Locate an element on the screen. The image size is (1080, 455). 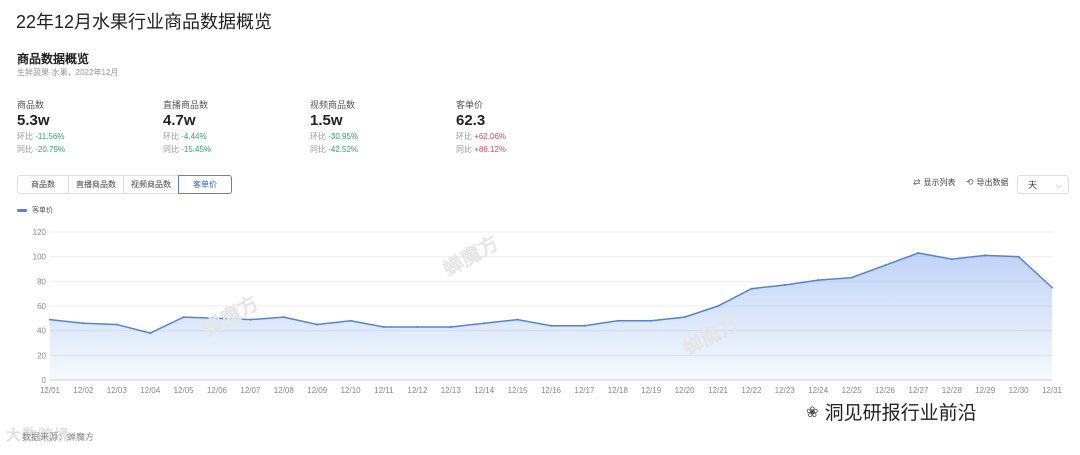
x-tick-label: 12/23 is located at coordinates (785, 390).